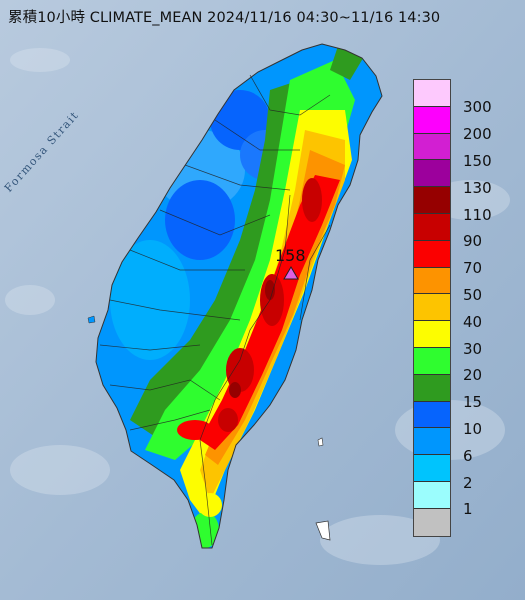 Image resolution: width=525 pixels, height=600 pixels. Describe the element at coordinates (473, 295) in the screenshot. I see `legend-label: 50` at that location.